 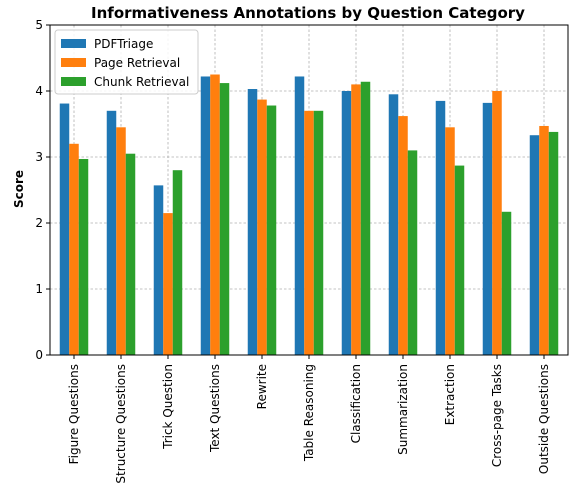 What do you see at coordinates (137, 63) in the screenshot?
I see `legend-label: Page Retrieval` at bounding box center [137, 63].